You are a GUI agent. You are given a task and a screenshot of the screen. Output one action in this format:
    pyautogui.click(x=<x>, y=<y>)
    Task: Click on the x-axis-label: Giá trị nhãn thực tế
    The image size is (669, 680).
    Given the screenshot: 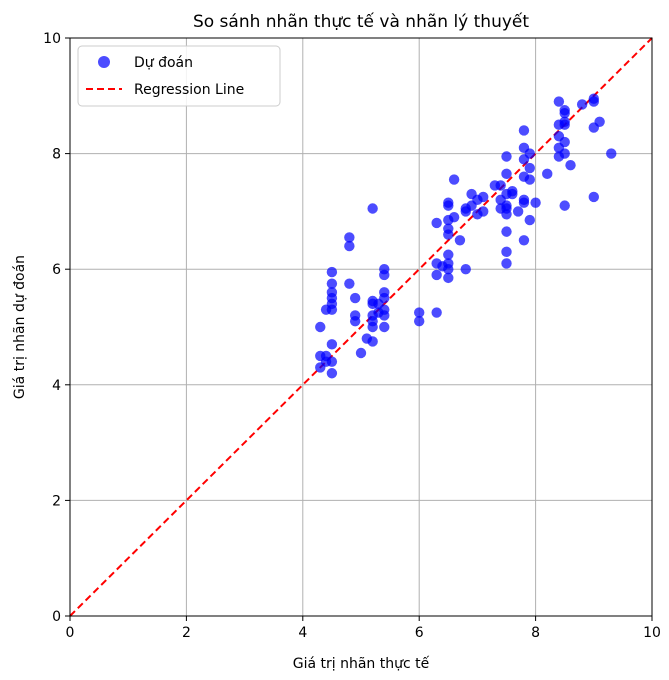 What is the action you would take?
    pyautogui.click(x=361, y=663)
    